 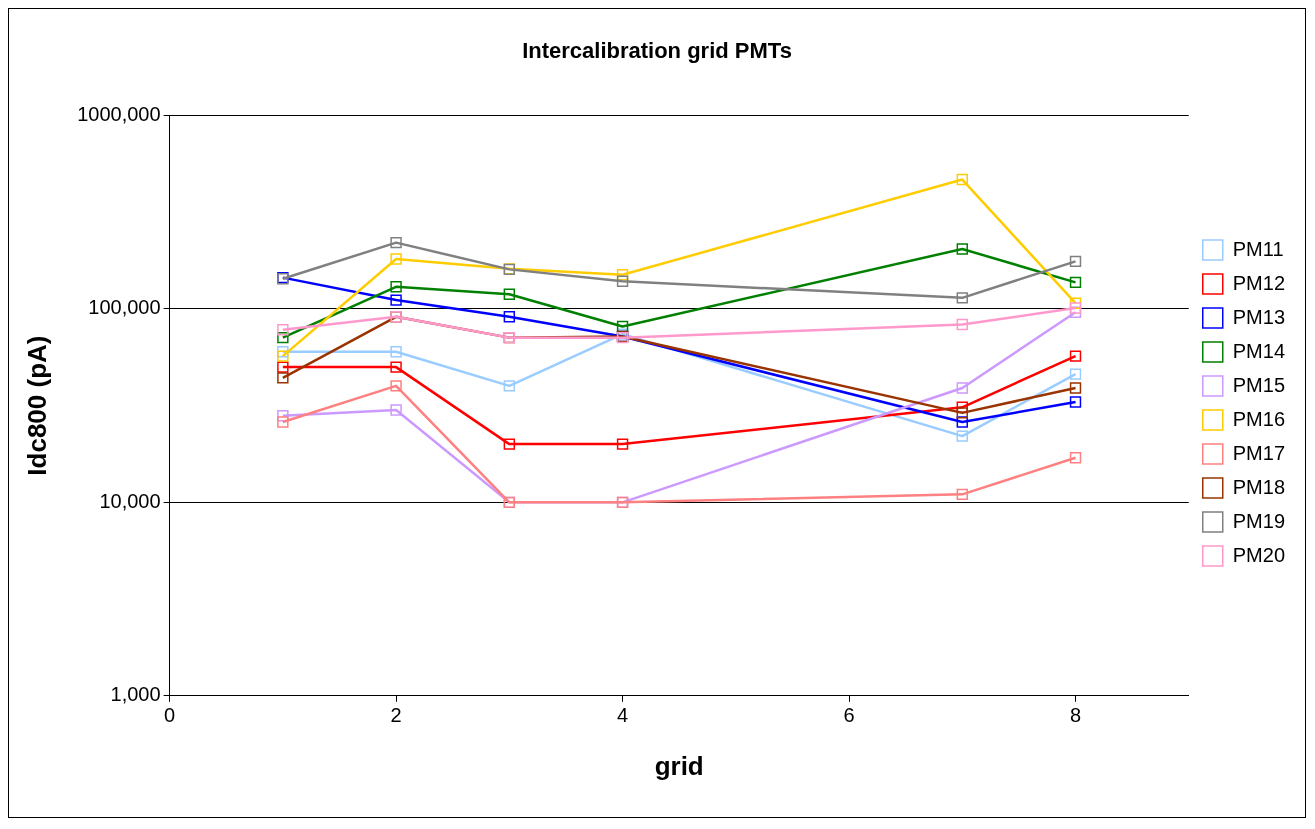 I want to click on y-tick-label: 1,000, so click(x=135, y=694).